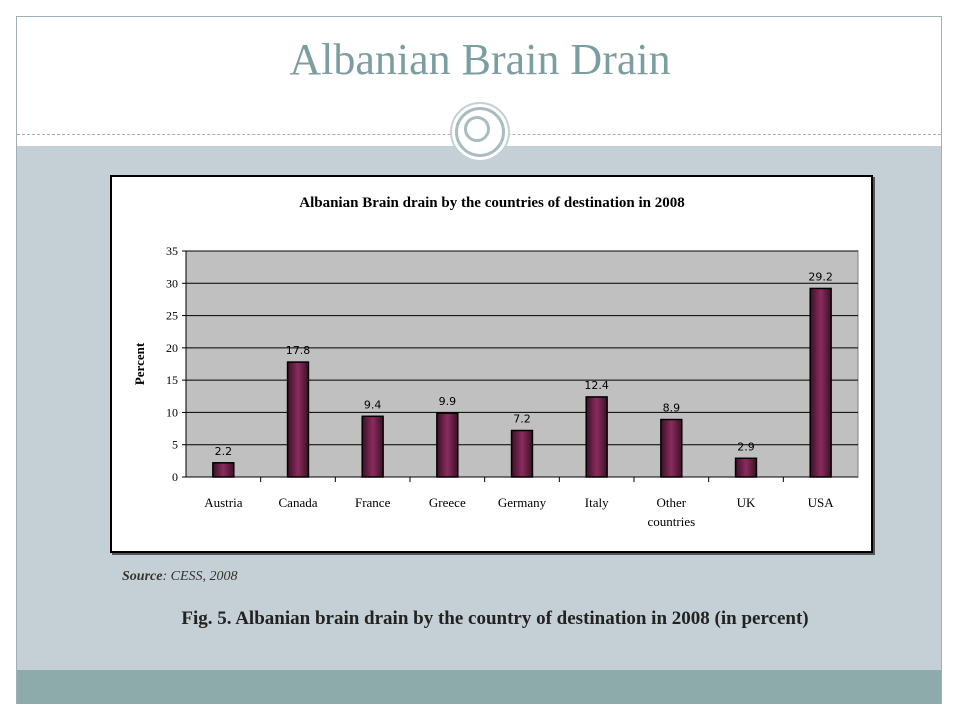 The width and height of the screenshot is (960, 720). What do you see at coordinates (172, 412) in the screenshot?
I see `y-tick-label: 10` at bounding box center [172, 412].